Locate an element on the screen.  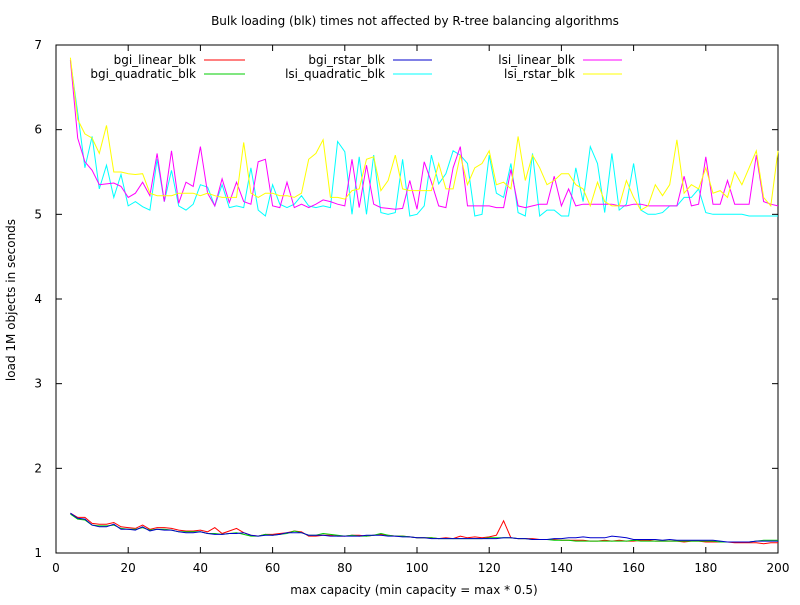
legend-label: bgi_linear_blk is located at coordinates (155, 60).